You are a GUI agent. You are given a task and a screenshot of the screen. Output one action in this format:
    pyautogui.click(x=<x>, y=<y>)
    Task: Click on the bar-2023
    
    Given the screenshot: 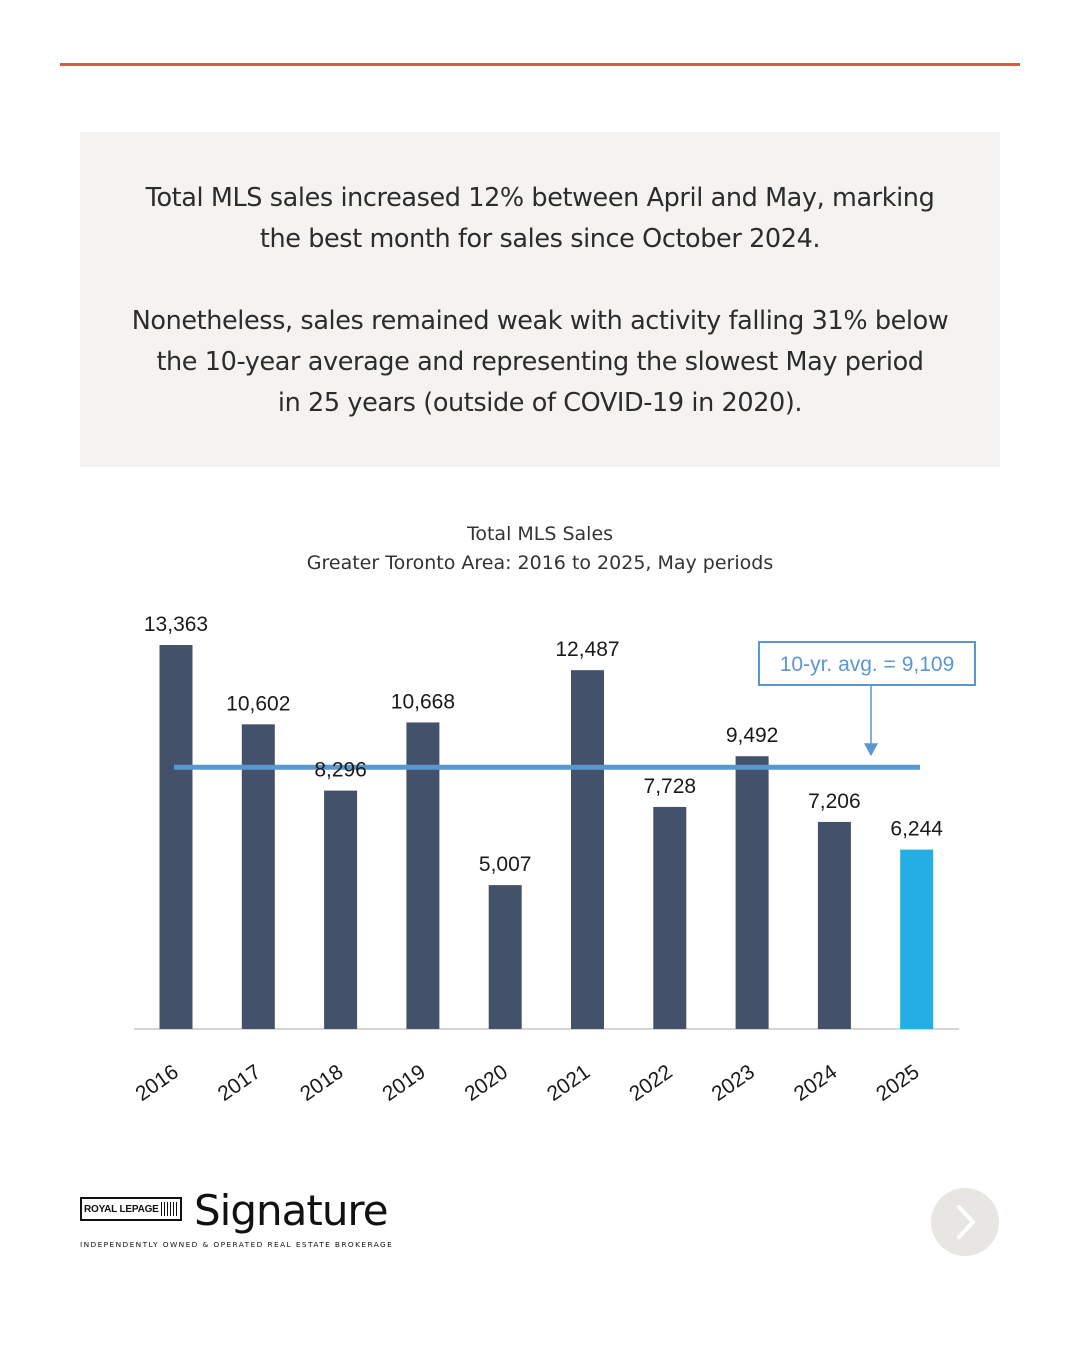 What is the action you would take?
    pyautogui.click(x=752, y=892)
    